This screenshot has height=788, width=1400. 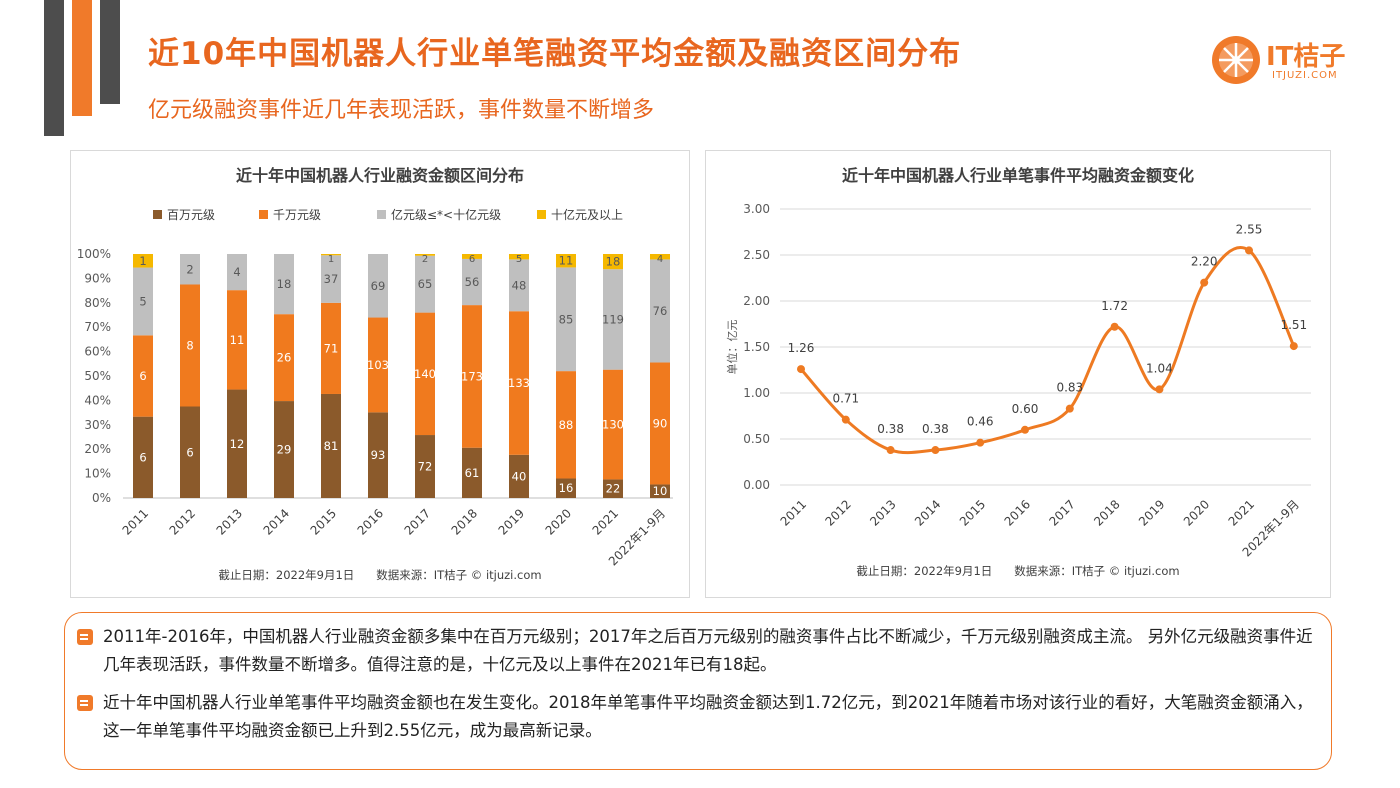 What do you see at coordinates (756, 255) in the screenshot?
I see `y-tick-label: 2.50` at bounding box center [756, 255].